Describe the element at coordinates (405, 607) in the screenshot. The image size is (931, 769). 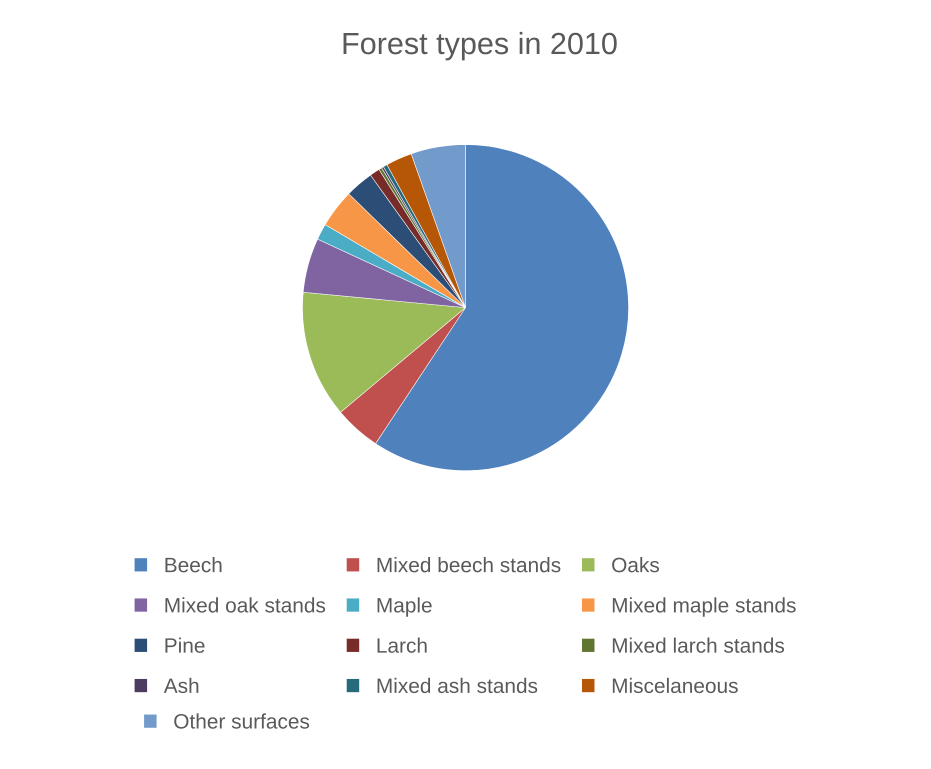
I see `legend-label: Maple` at that location.